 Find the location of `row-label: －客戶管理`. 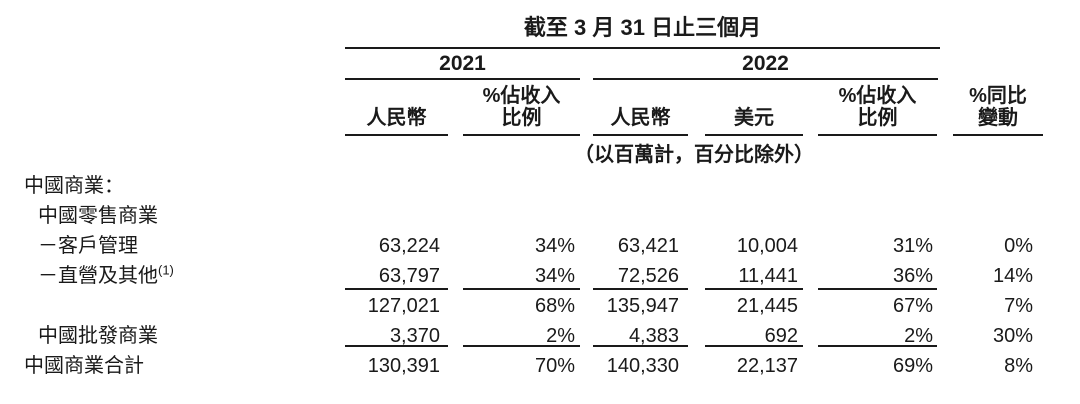

row-label: －客戶管理 is located at coordinates (88, 246).